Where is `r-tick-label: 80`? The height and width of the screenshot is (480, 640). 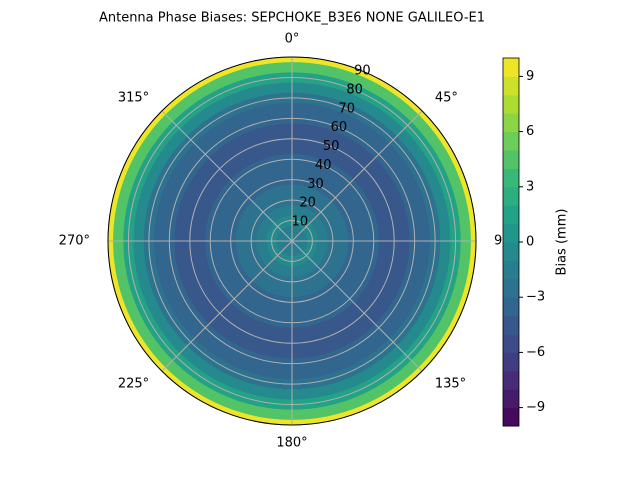
r-tick-label: 80 is located at coordinates (354, 89).